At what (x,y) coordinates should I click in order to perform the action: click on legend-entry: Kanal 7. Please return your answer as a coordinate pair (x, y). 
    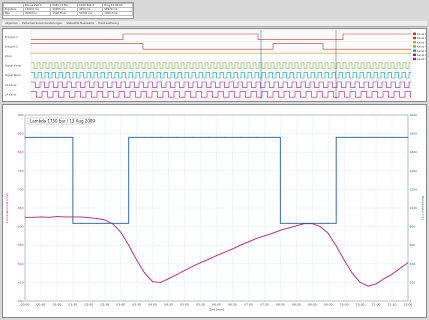
    Looking at the image, I should click on (421, 59).